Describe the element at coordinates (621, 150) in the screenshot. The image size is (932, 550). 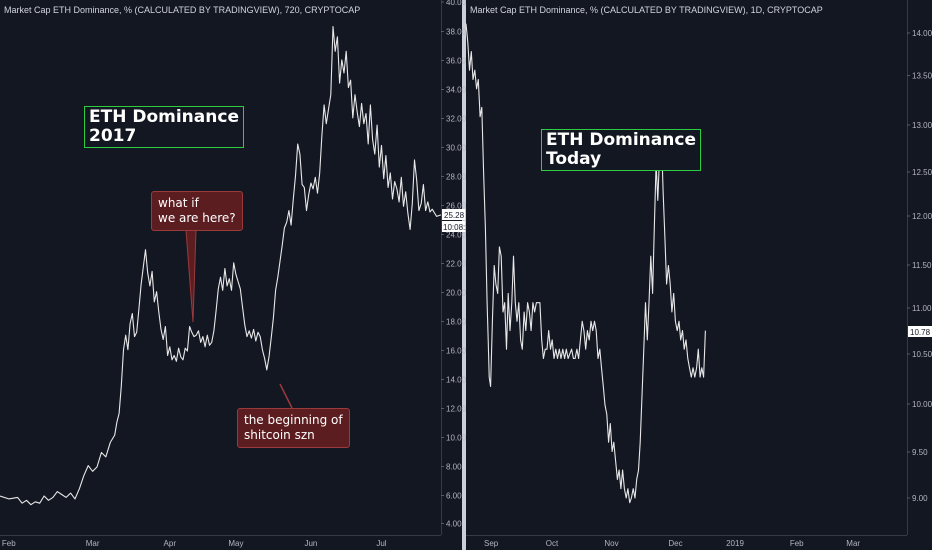
I see `eth-dominance-today-label: ETH Dominance Today` at that location.